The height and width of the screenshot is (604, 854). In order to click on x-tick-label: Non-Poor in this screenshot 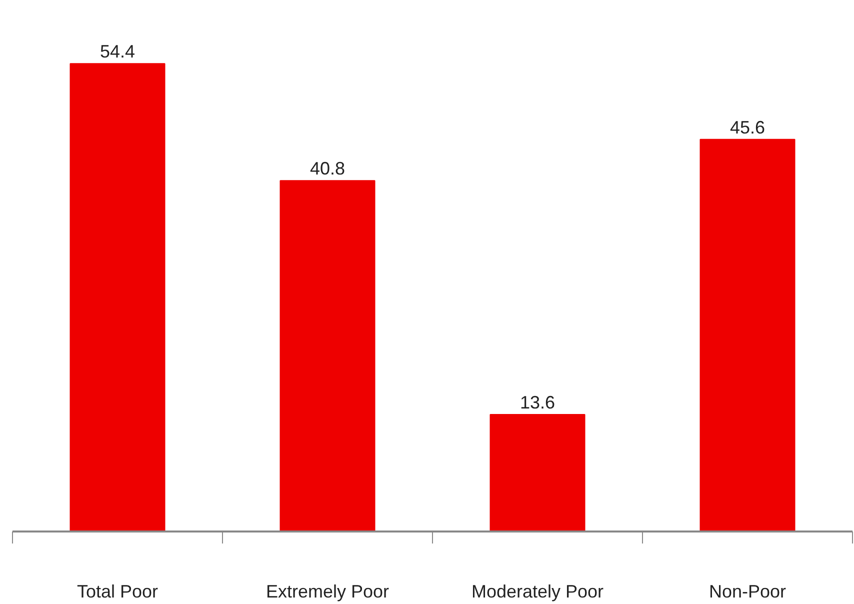, I will do `click(747, 592)`.